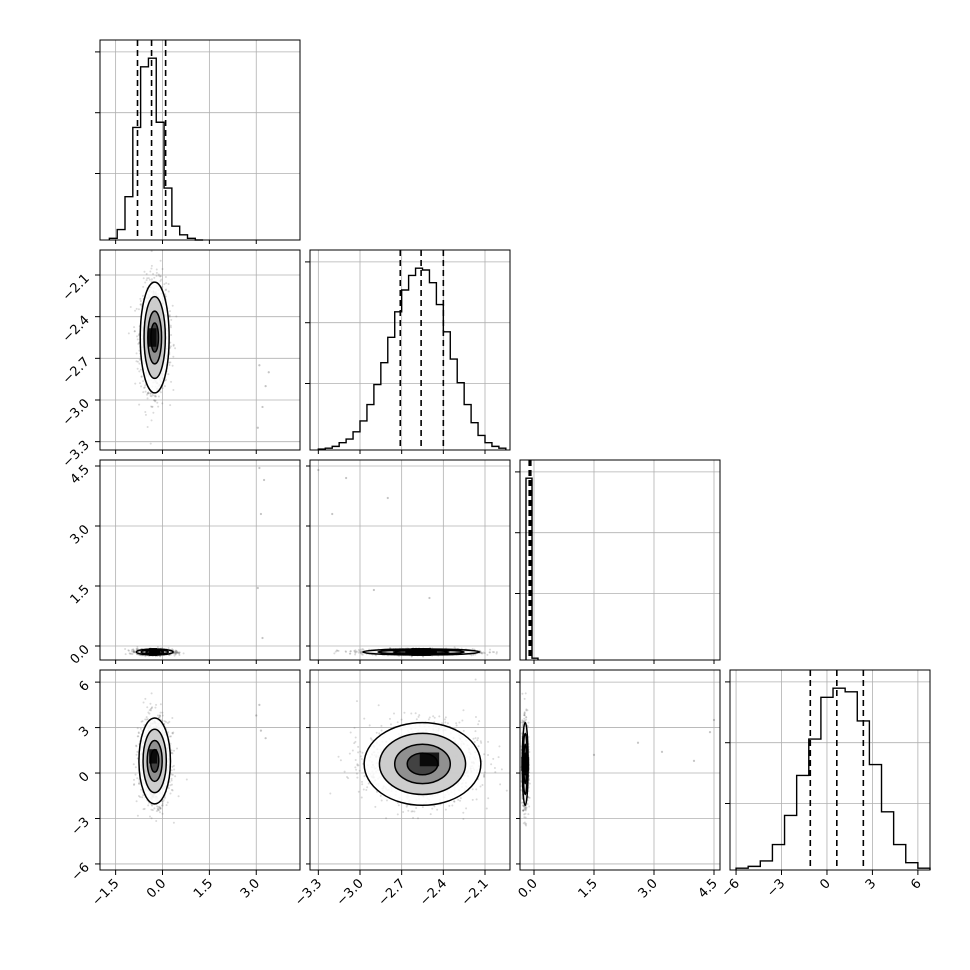 This screenshot has width=970, height=970. I want to click on panel-frame, so click(830, 770).